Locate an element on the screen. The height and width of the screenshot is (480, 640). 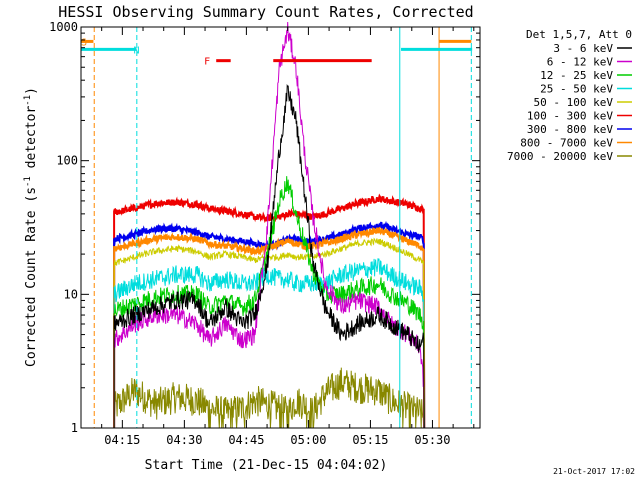
legend-entry-label: 3 - 6 keV is located at coordinates (583, 48).